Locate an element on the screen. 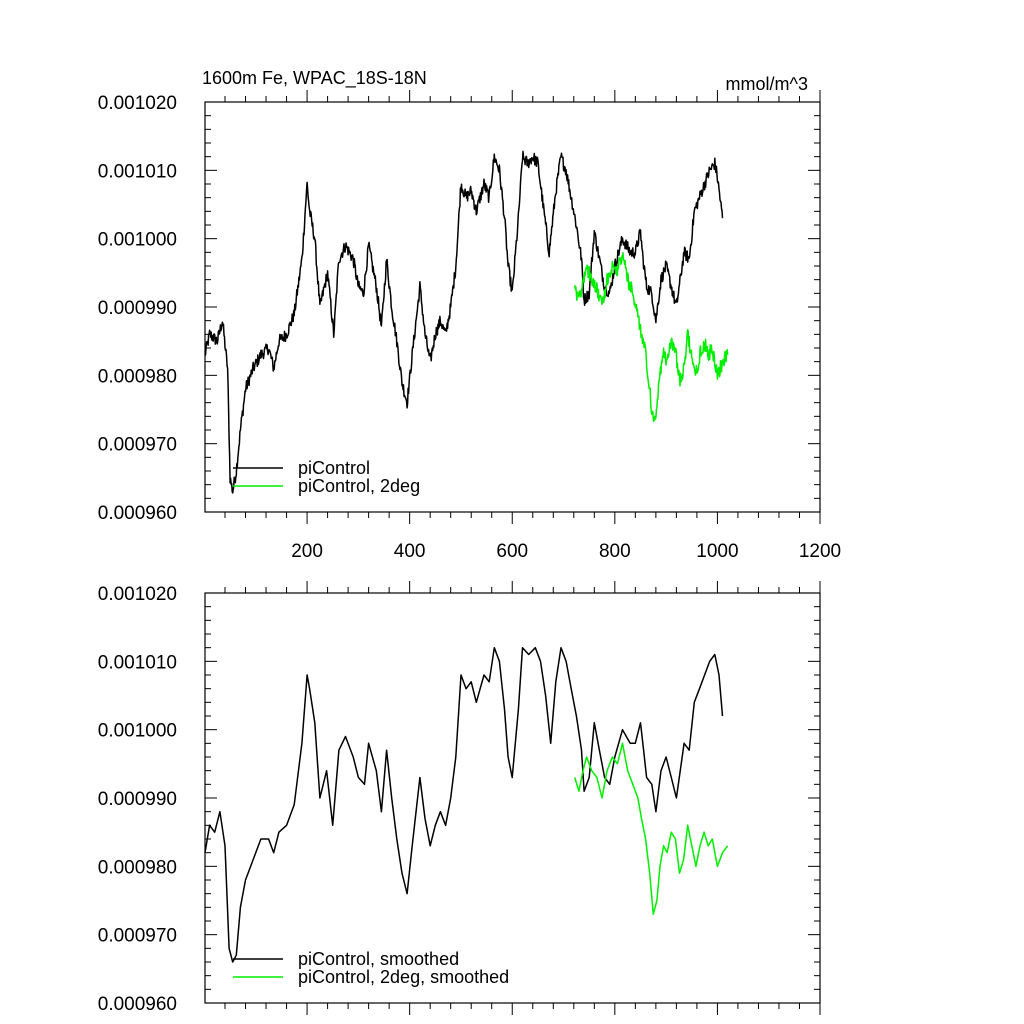 This screenshot has height=1024, width=1024. legend-label-1: piControl is located at coordinates (334, 468).